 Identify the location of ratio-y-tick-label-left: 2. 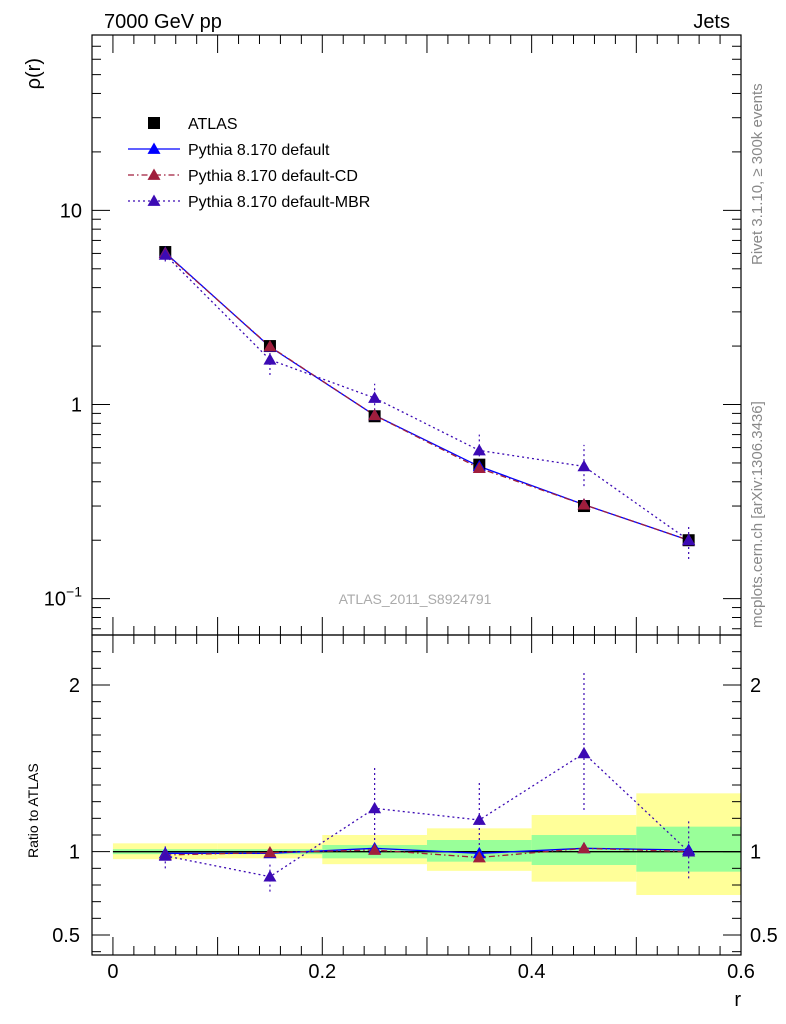
(74, 686).